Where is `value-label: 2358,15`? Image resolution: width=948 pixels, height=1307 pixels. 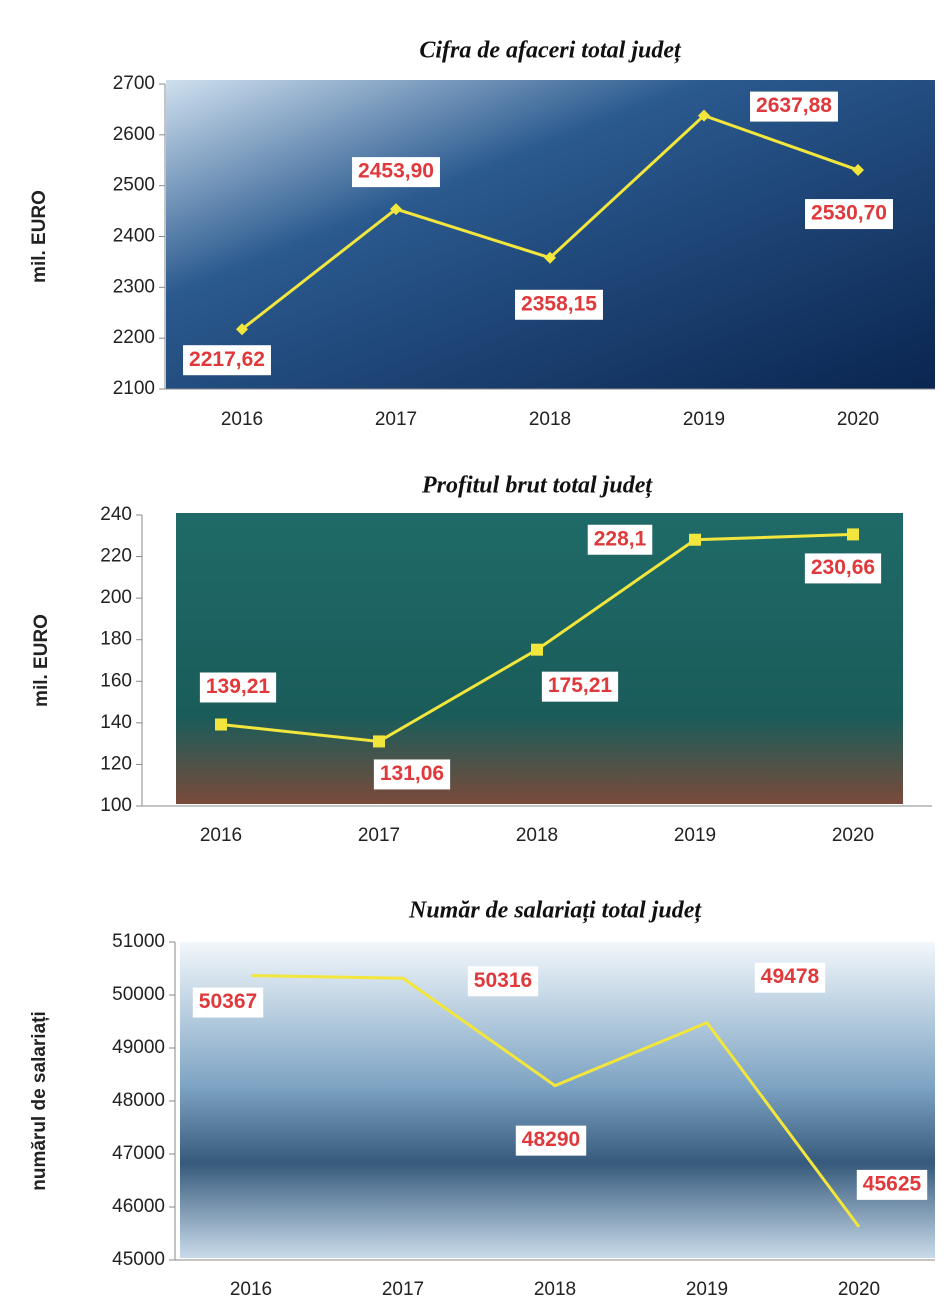 value-label: 2358,15 is located at coordinates (559, 303).